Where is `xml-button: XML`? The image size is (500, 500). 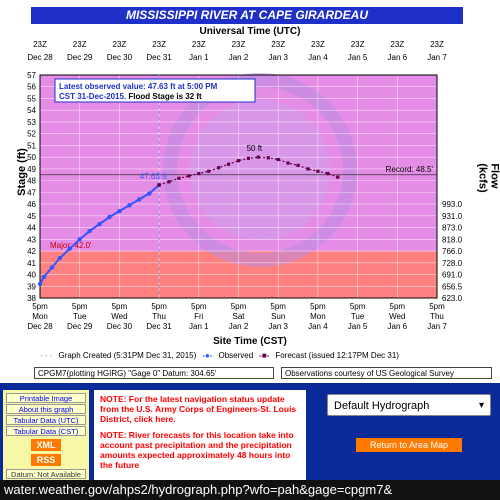
xml-button: XML is located at coordinates (46, 445).